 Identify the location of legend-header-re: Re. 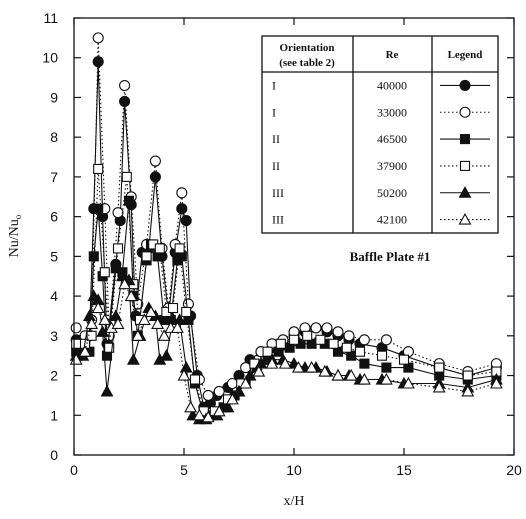
(392, 55).